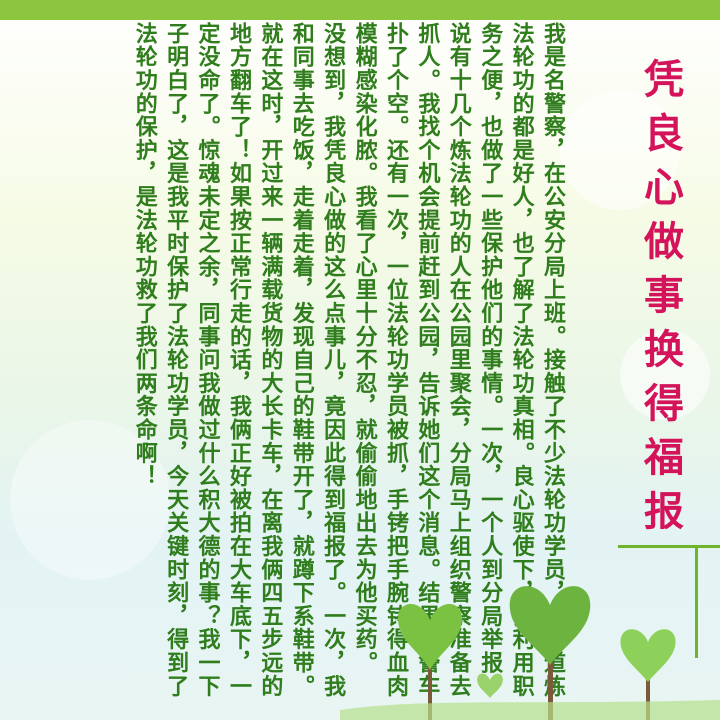  Describe the element at coordinates (660, 301) in the screenshot. I see `page-title: 凭良心做事换得福报` at that location.